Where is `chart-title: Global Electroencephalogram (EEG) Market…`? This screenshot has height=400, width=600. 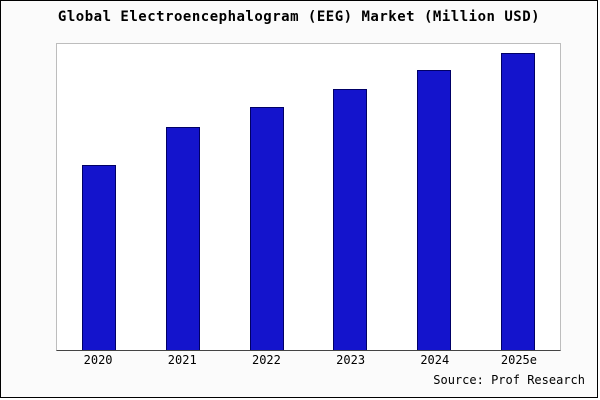 chart-title: Global Electroencephalogram (EEG) Market… is located at coordinates (299, 17).